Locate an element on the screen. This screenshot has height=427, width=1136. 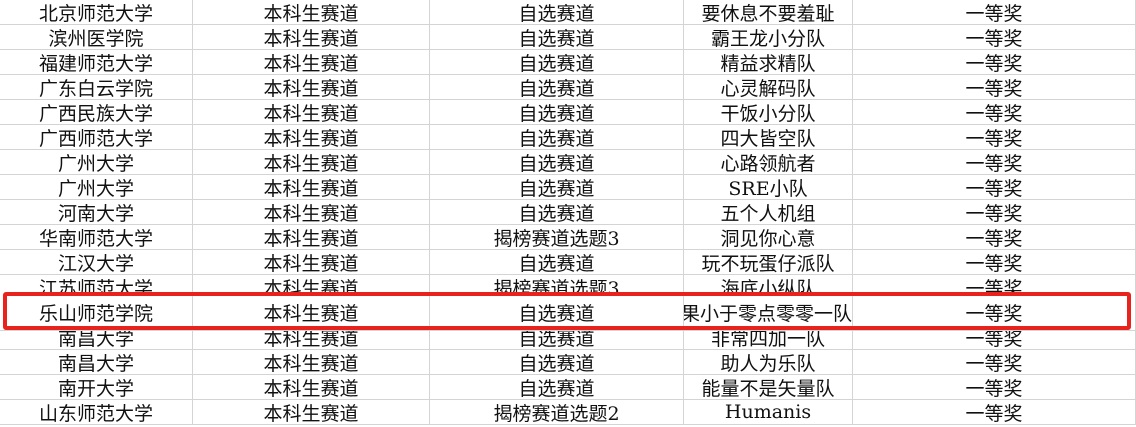
table-row: 广西民族大学 本科生赛道 自选赛道 干饭小分队 一等奖 is located at coordinates (568, 112).